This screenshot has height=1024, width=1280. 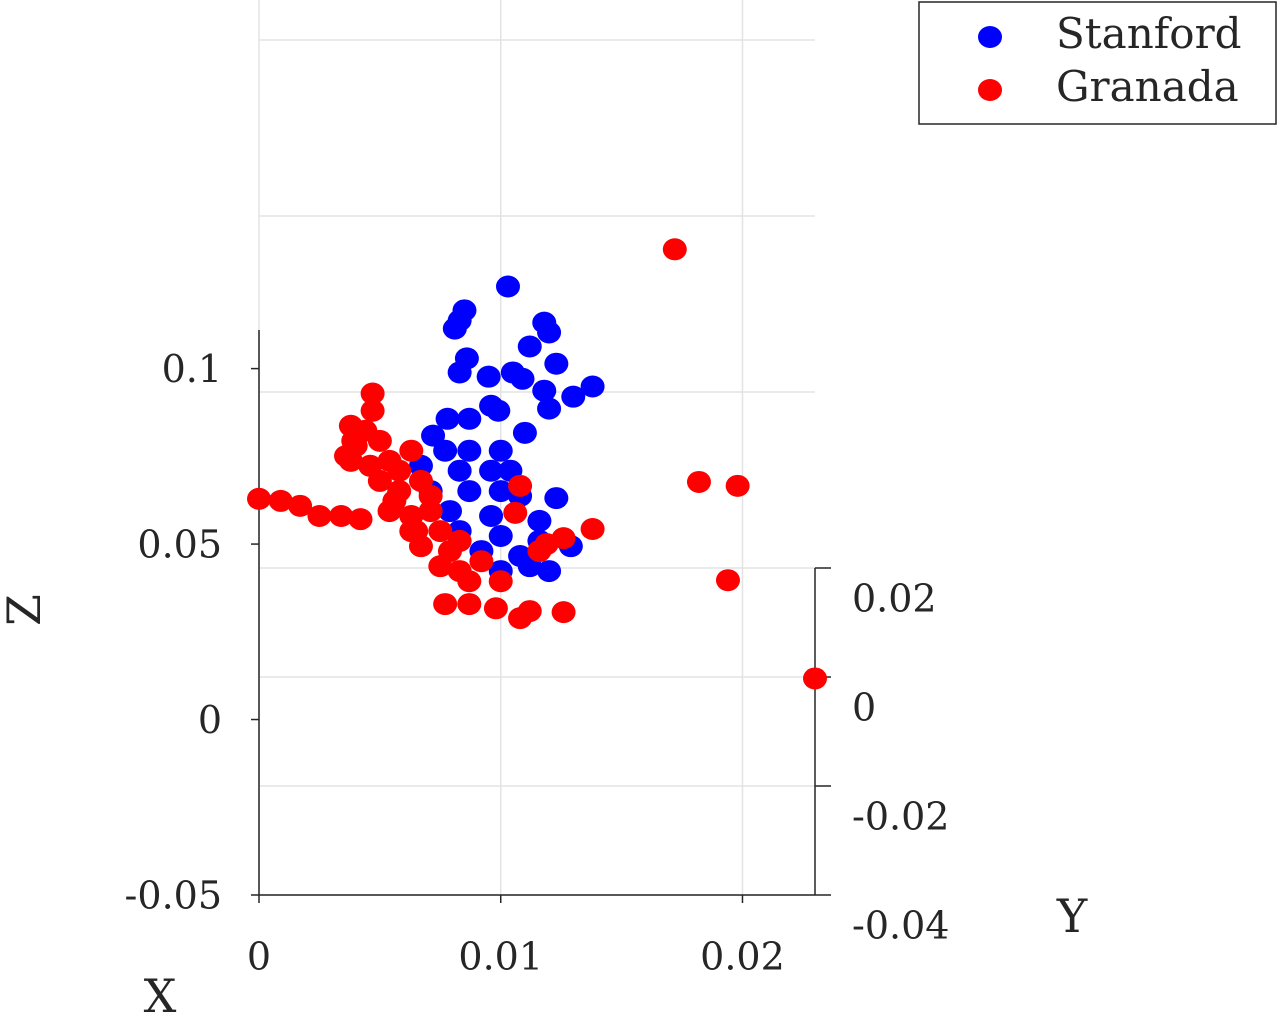 What do you see at coordinates (192, 369) in the screenshot?
I see `z-tick-label: 0.1` at bounding box center [192, 369].